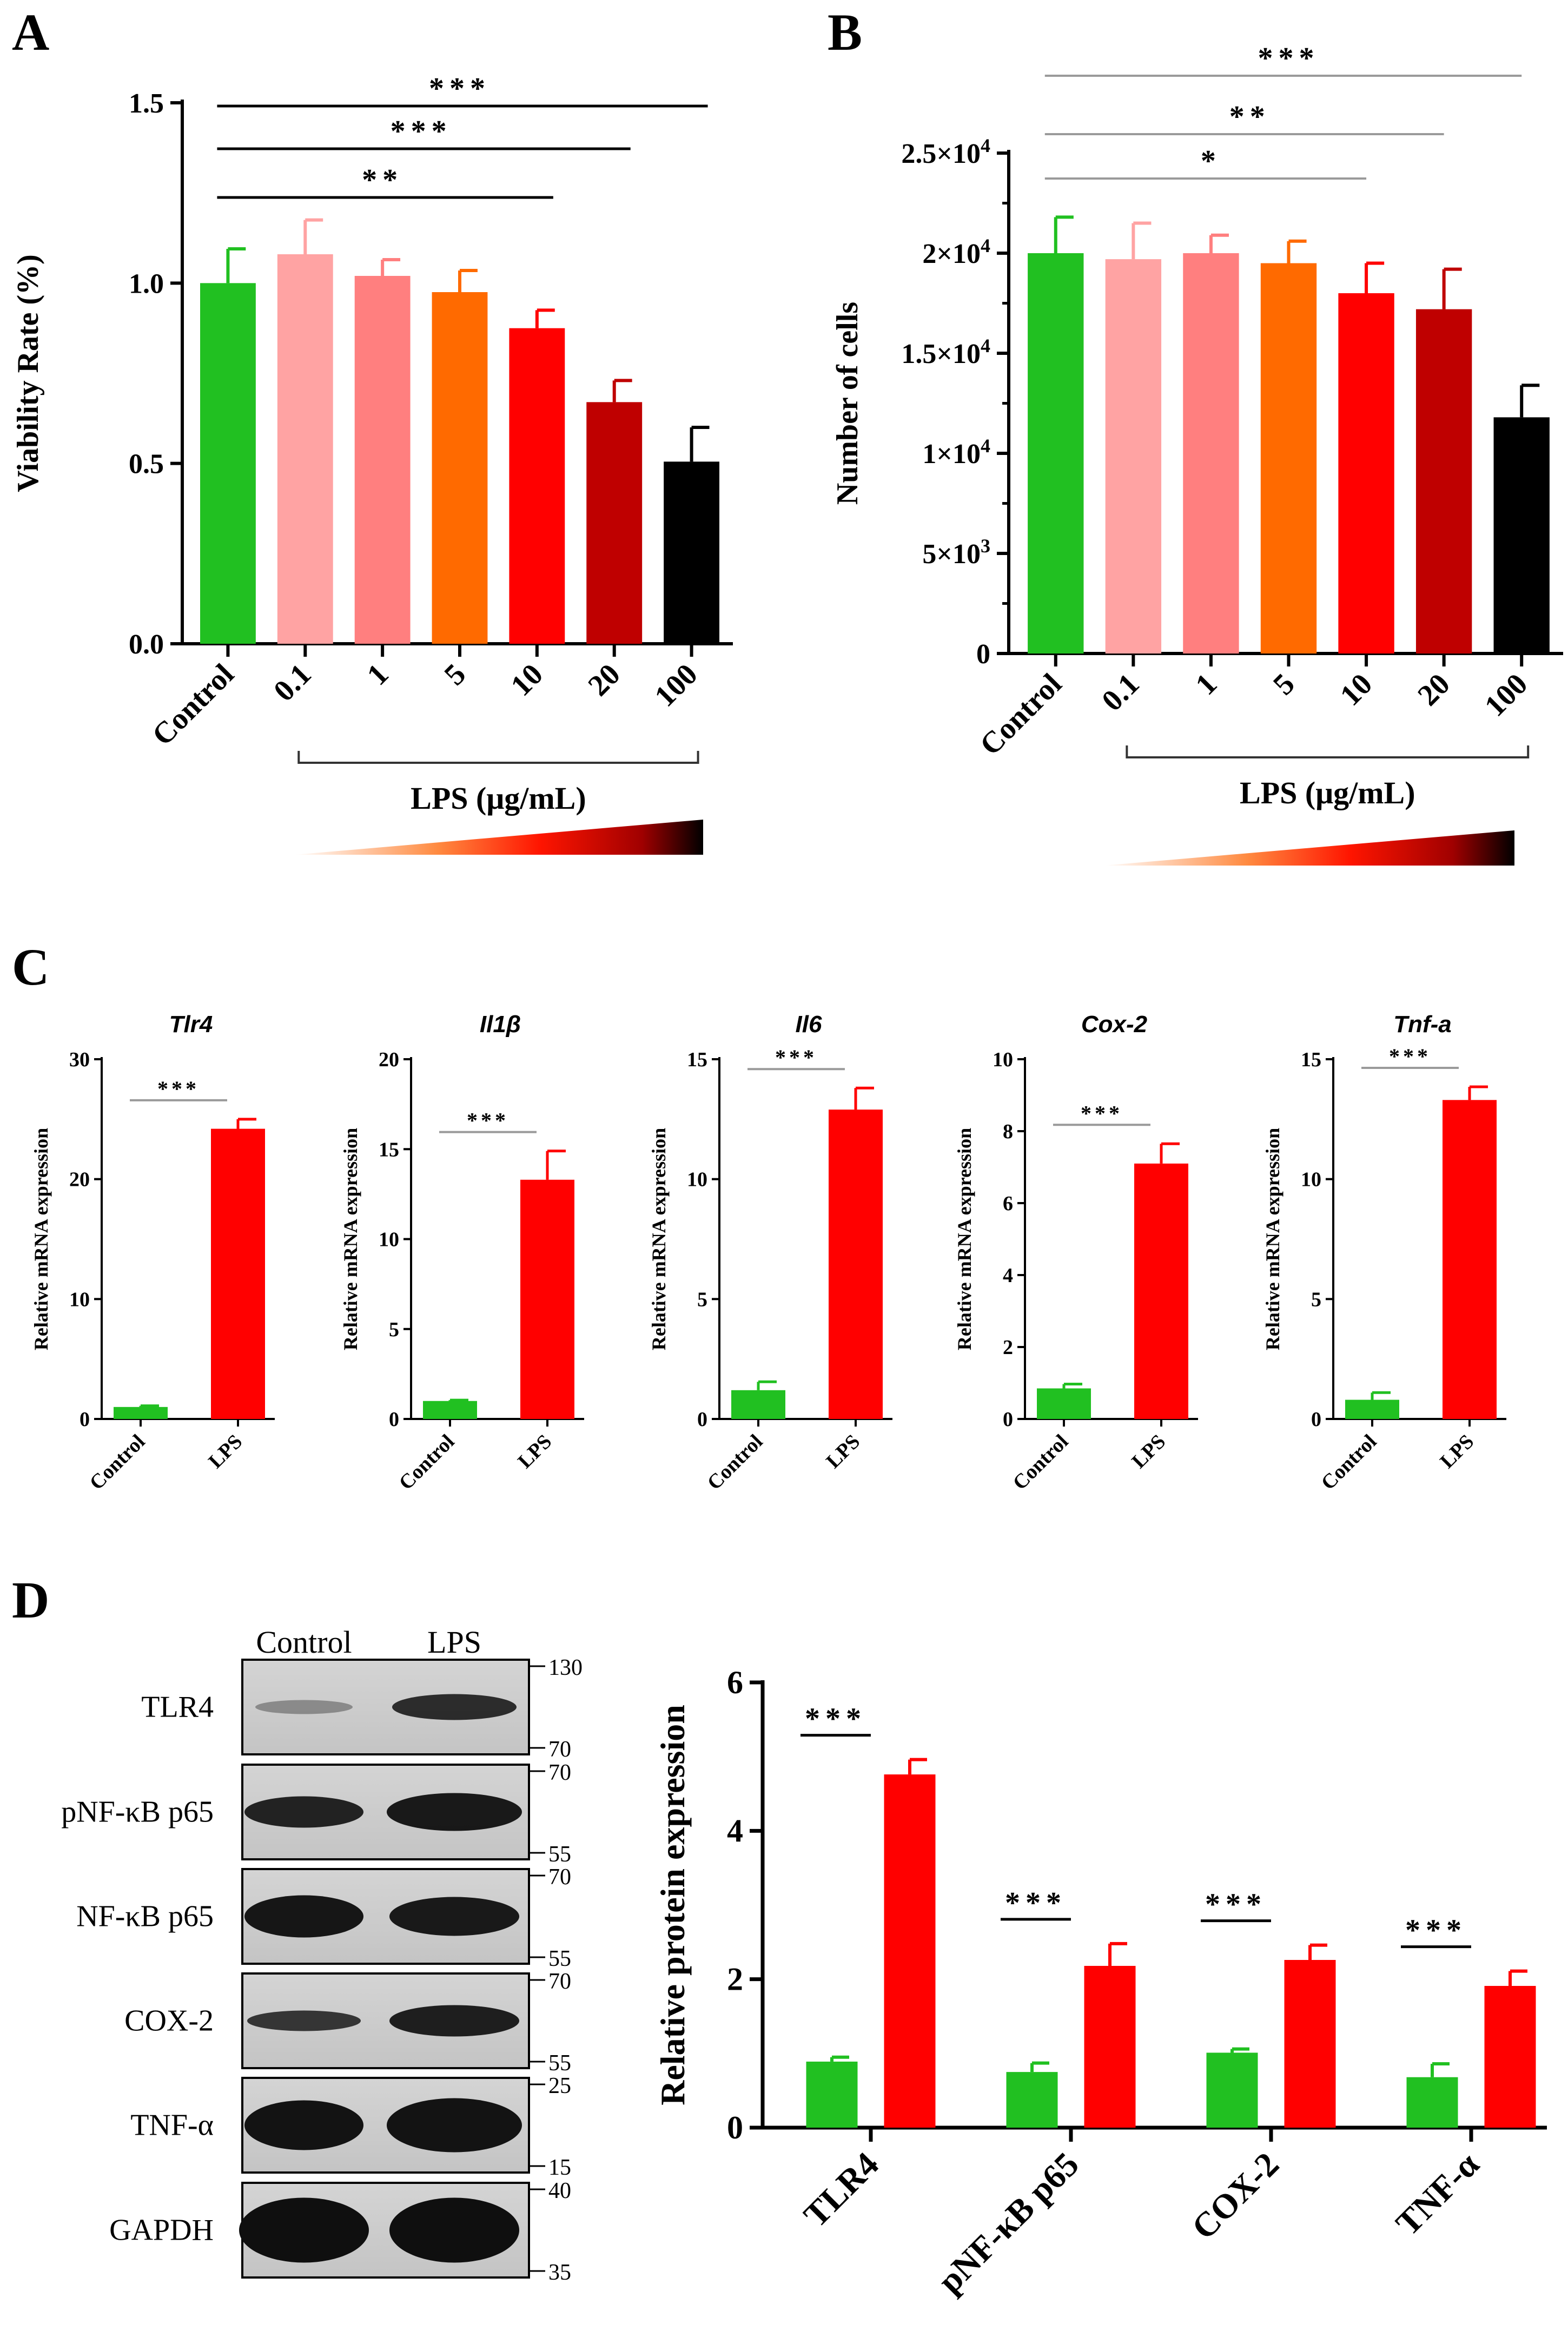 This screenshot has width=1568, height=2337. Describe the element at coordinates (169, 2021) in the screenshot. I see `wb-protein-label: COX-2` at that location.